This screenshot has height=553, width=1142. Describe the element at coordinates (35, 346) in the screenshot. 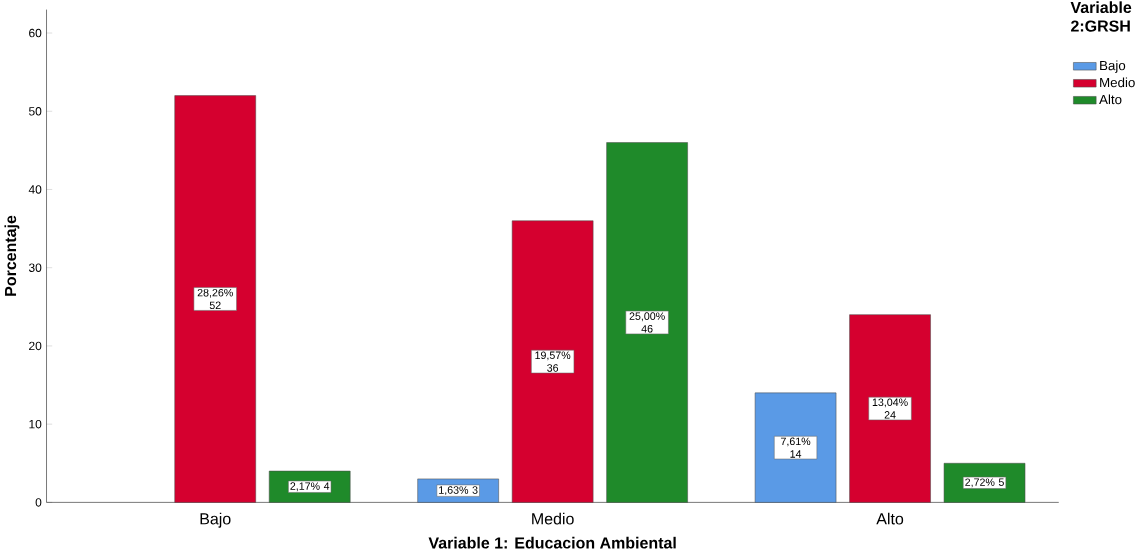

I see `y-tick-label: 20` at that location.